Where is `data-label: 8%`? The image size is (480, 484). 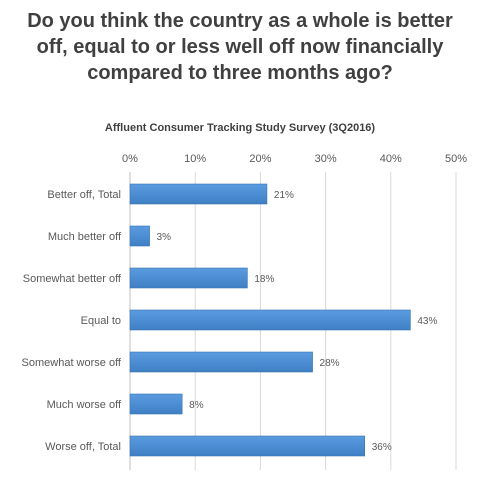 data-label: 8% is located at coordinates (196, 405).